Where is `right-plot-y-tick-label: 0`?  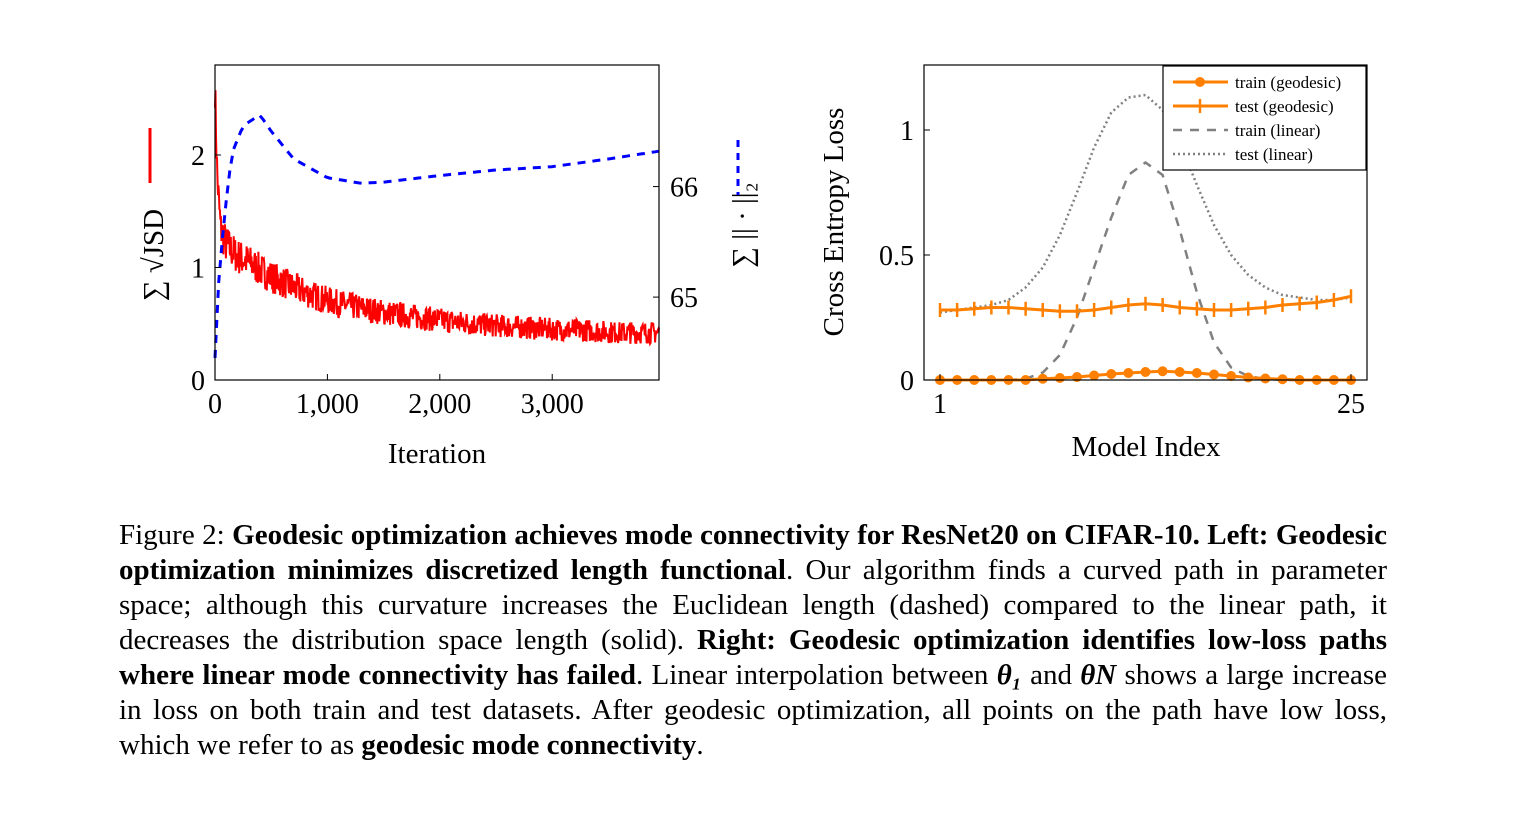
right-plot-y-tick-label: 0 is located at coordinates (907, 381).